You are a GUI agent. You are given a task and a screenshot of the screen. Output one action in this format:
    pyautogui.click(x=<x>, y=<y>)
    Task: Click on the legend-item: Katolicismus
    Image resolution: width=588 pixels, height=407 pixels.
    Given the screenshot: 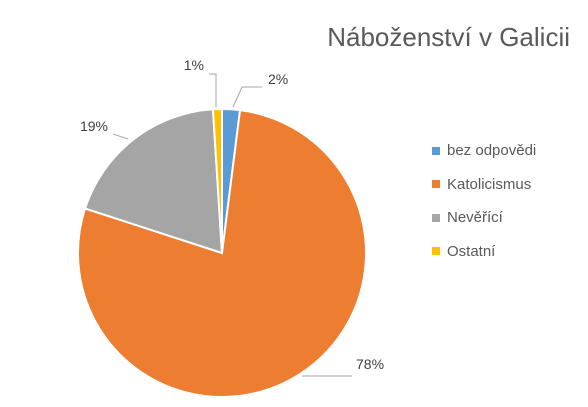 What is the action you would take?
    pyautogui.click(x=484, y=185)
    